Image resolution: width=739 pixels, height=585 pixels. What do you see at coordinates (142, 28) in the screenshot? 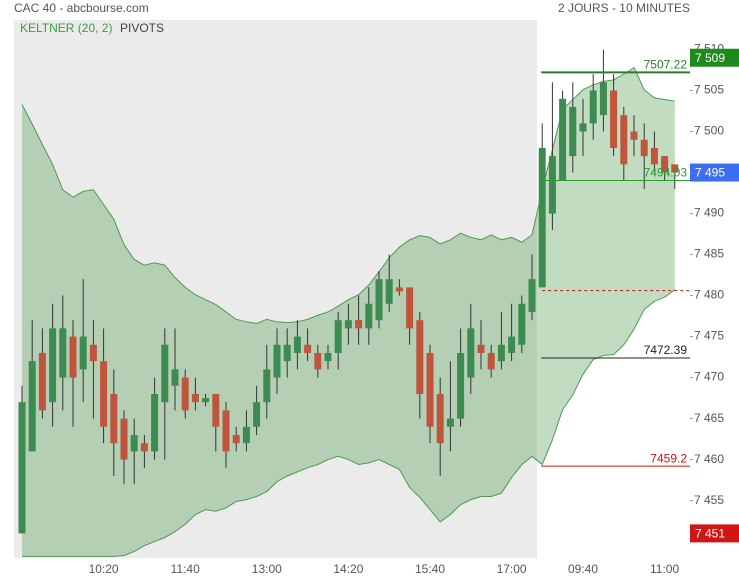
I see `indicator-label: PIVOTS` at bounding box center [142, 28].